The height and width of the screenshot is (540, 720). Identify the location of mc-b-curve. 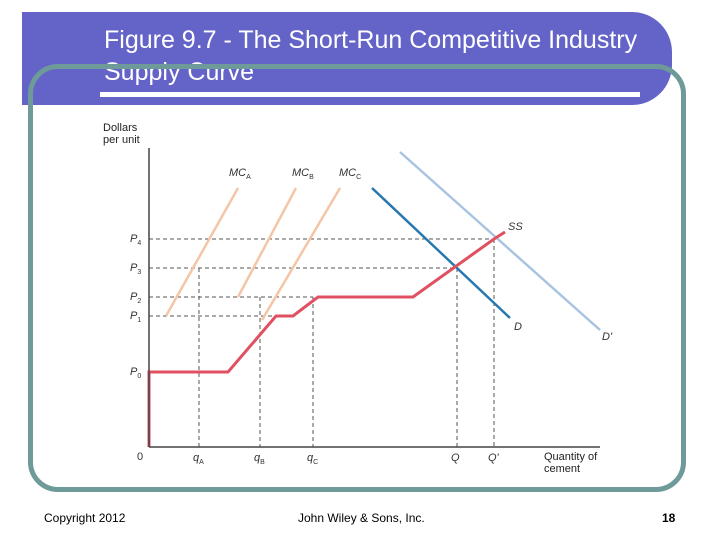
(267, 242).